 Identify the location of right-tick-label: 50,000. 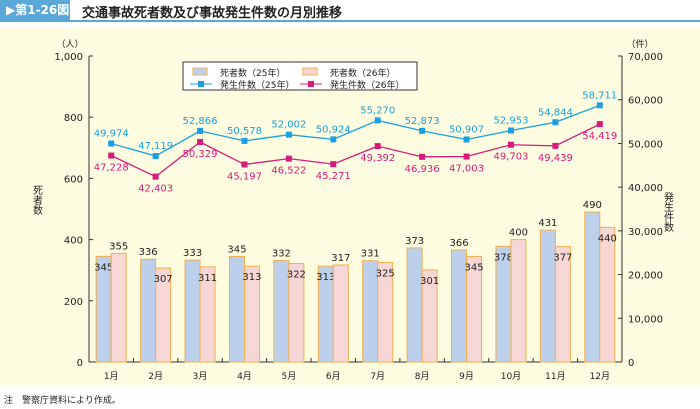
(645, 144).